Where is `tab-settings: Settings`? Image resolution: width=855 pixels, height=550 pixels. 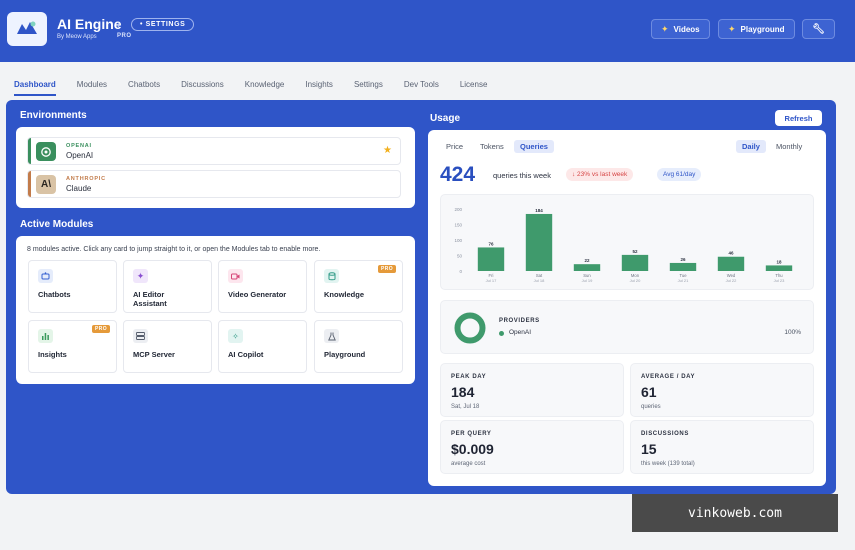 tab-settings: Settings is located at coordinates (368, 84).